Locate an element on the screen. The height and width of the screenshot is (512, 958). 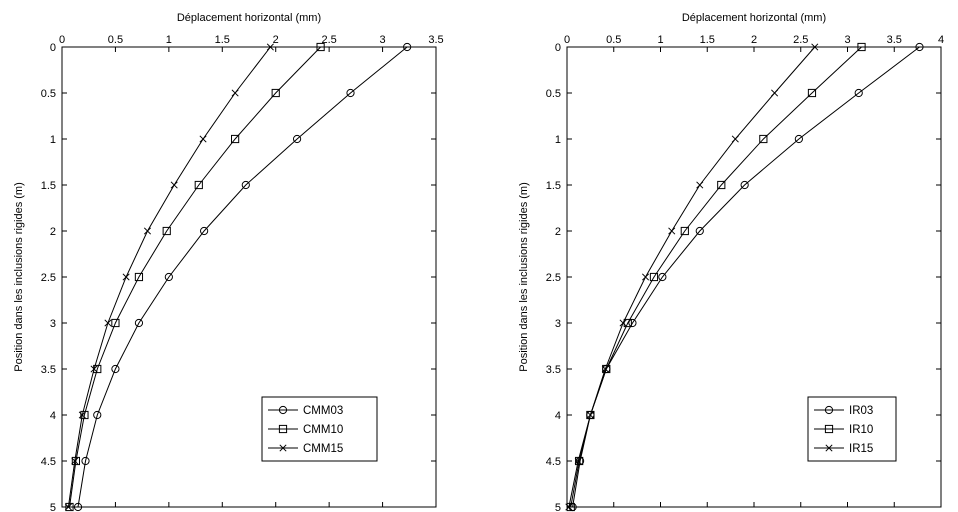
x-tick-label: 3.5 is located at coordinates (435, 40).